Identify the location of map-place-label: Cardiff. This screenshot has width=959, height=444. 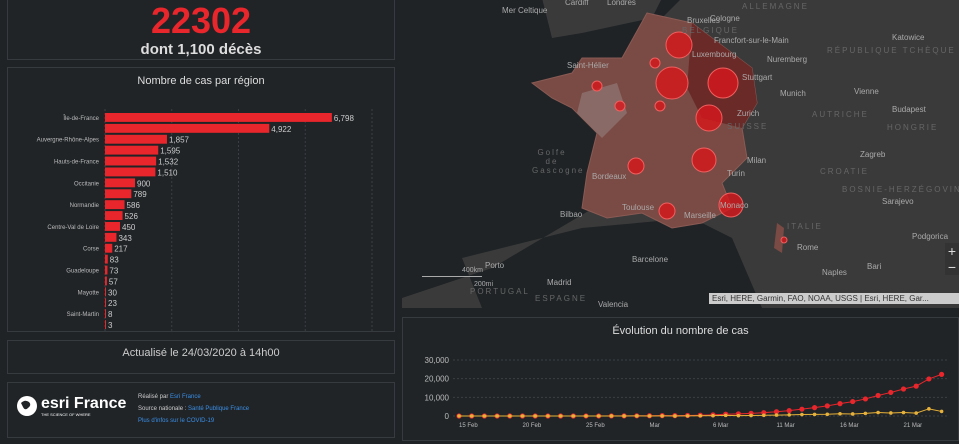
(577, 3).